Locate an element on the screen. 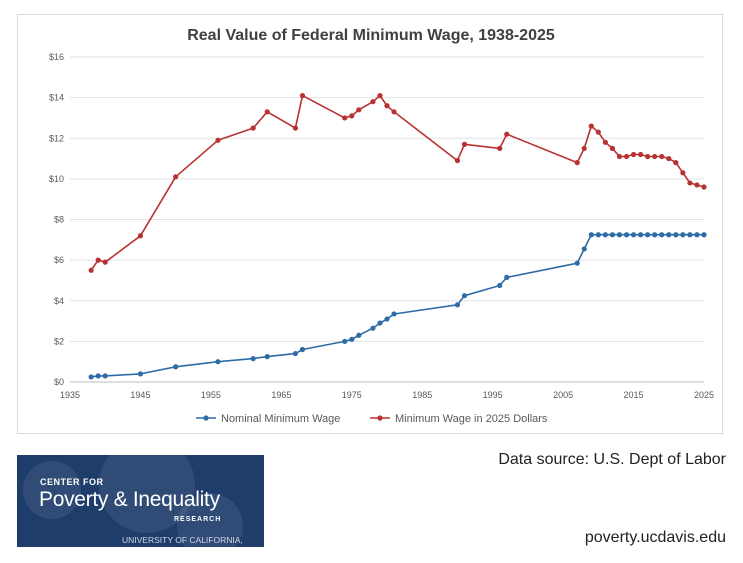  logo-line-poverty-inequality: Poverty & Inequality is located at coordinates (129, 499).